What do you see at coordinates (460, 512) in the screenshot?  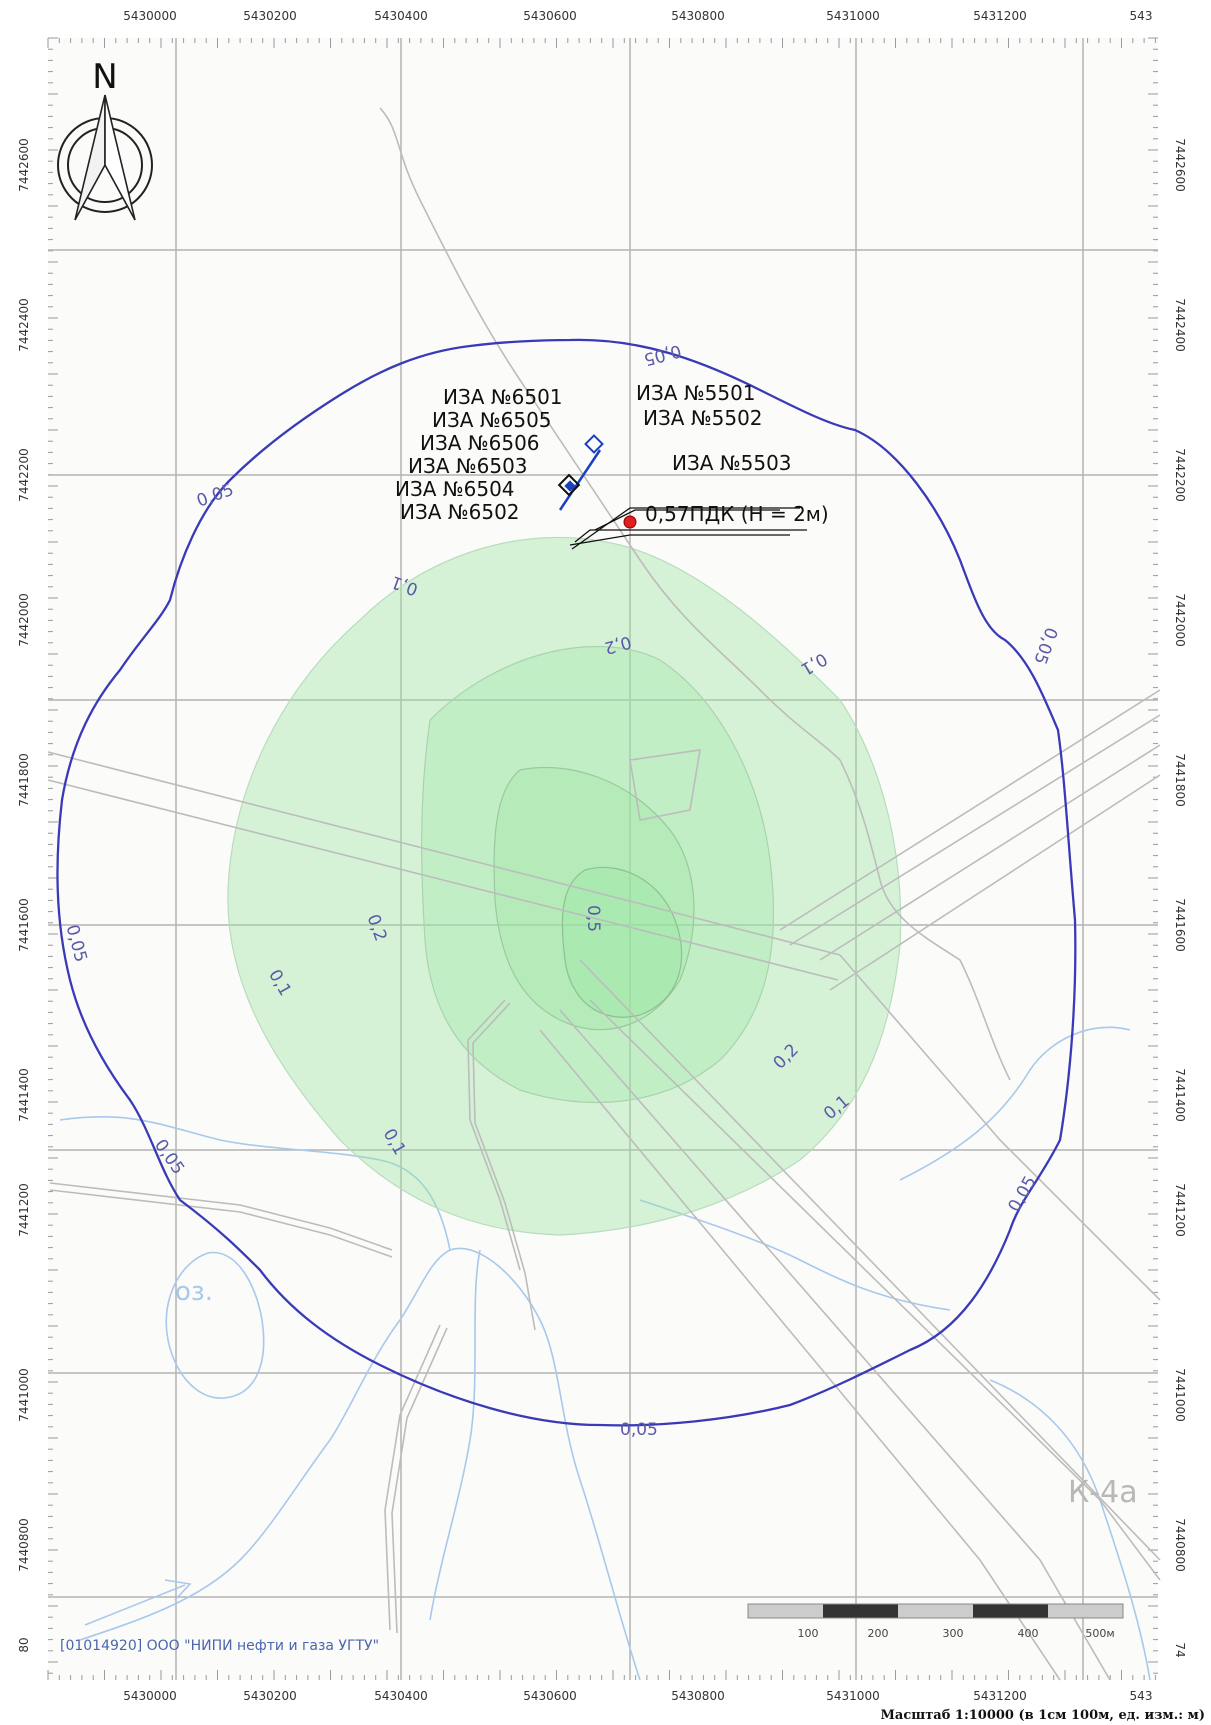 I see `source-label-6502: ИЗА №6502` at bounding box center [460, 512].